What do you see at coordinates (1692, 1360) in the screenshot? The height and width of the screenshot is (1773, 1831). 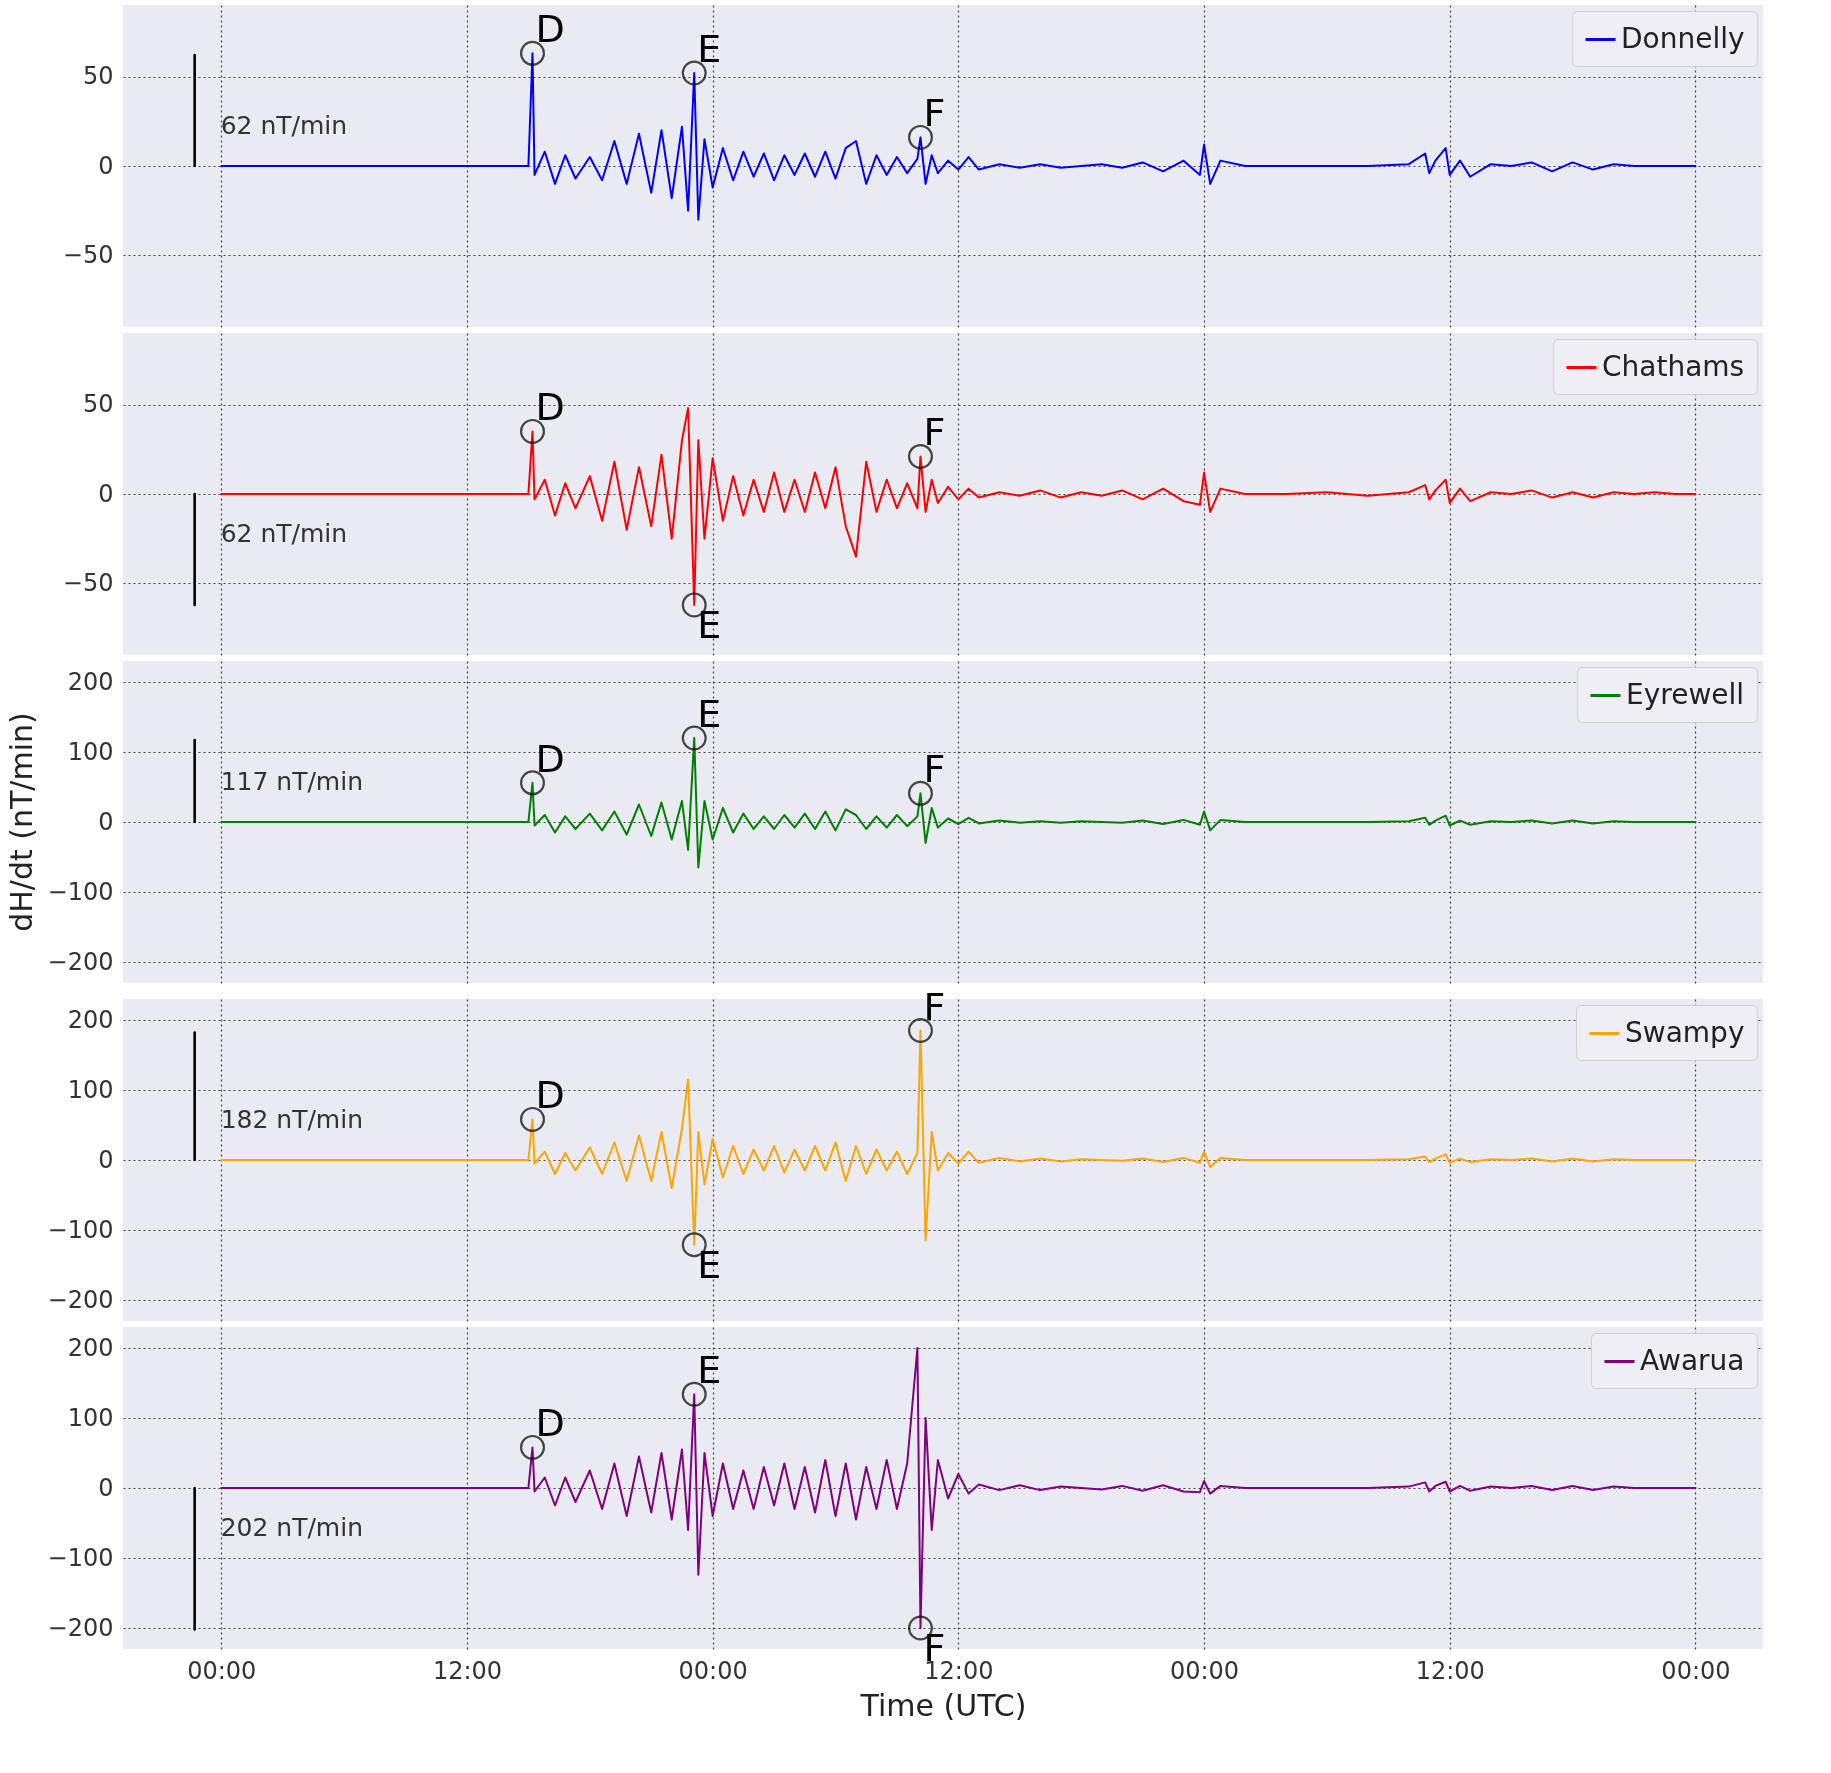 I see `legend-label: Awarua` at bounding box center [1692, 1360].